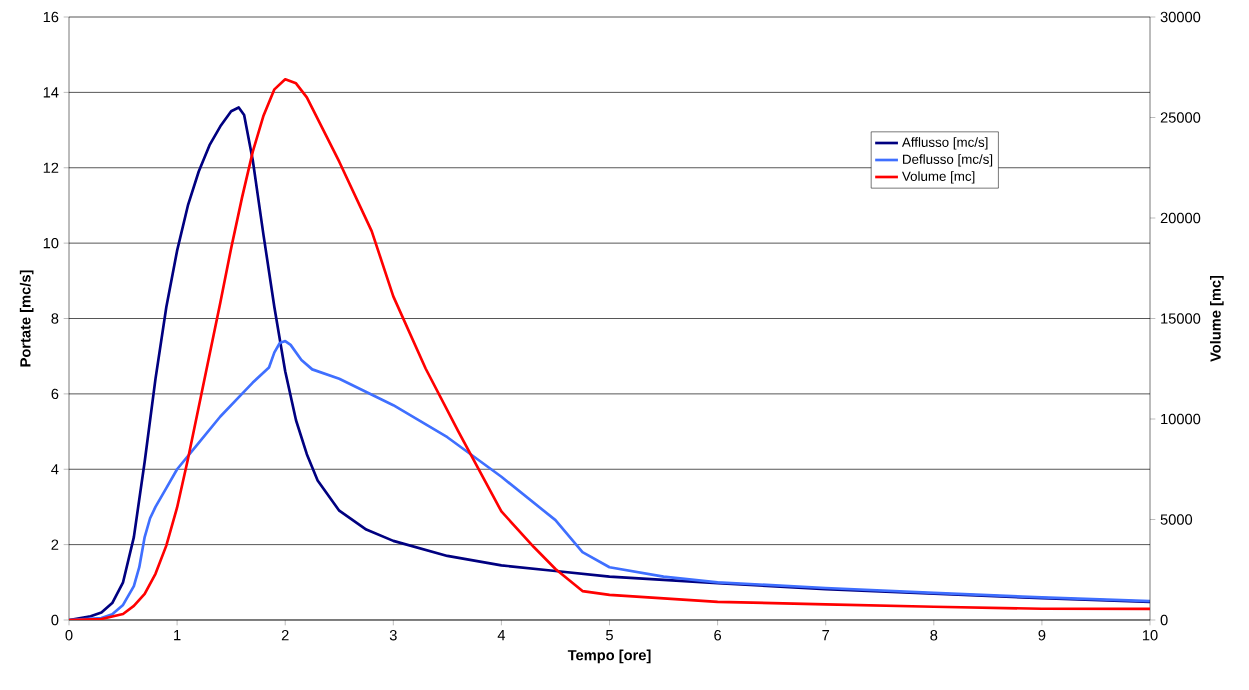 This screenshot has width=1249, height=690. I want to click on x-tick-label: 8, so click(934, 635).